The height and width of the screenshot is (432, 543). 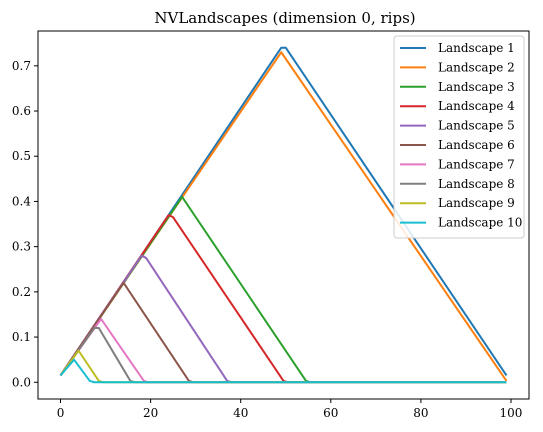 I want to click on x-tick-label: 40, so click(x=240, y=413).